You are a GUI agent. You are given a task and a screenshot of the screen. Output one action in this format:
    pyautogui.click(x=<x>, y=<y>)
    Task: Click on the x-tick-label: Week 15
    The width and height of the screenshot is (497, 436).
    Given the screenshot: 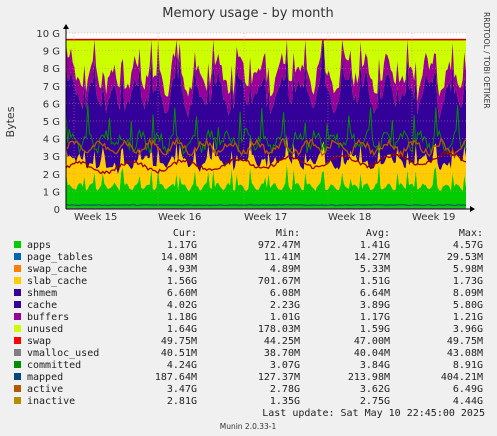 What is the action you would take?
    pyautogui.click(x=95, y=217)
    